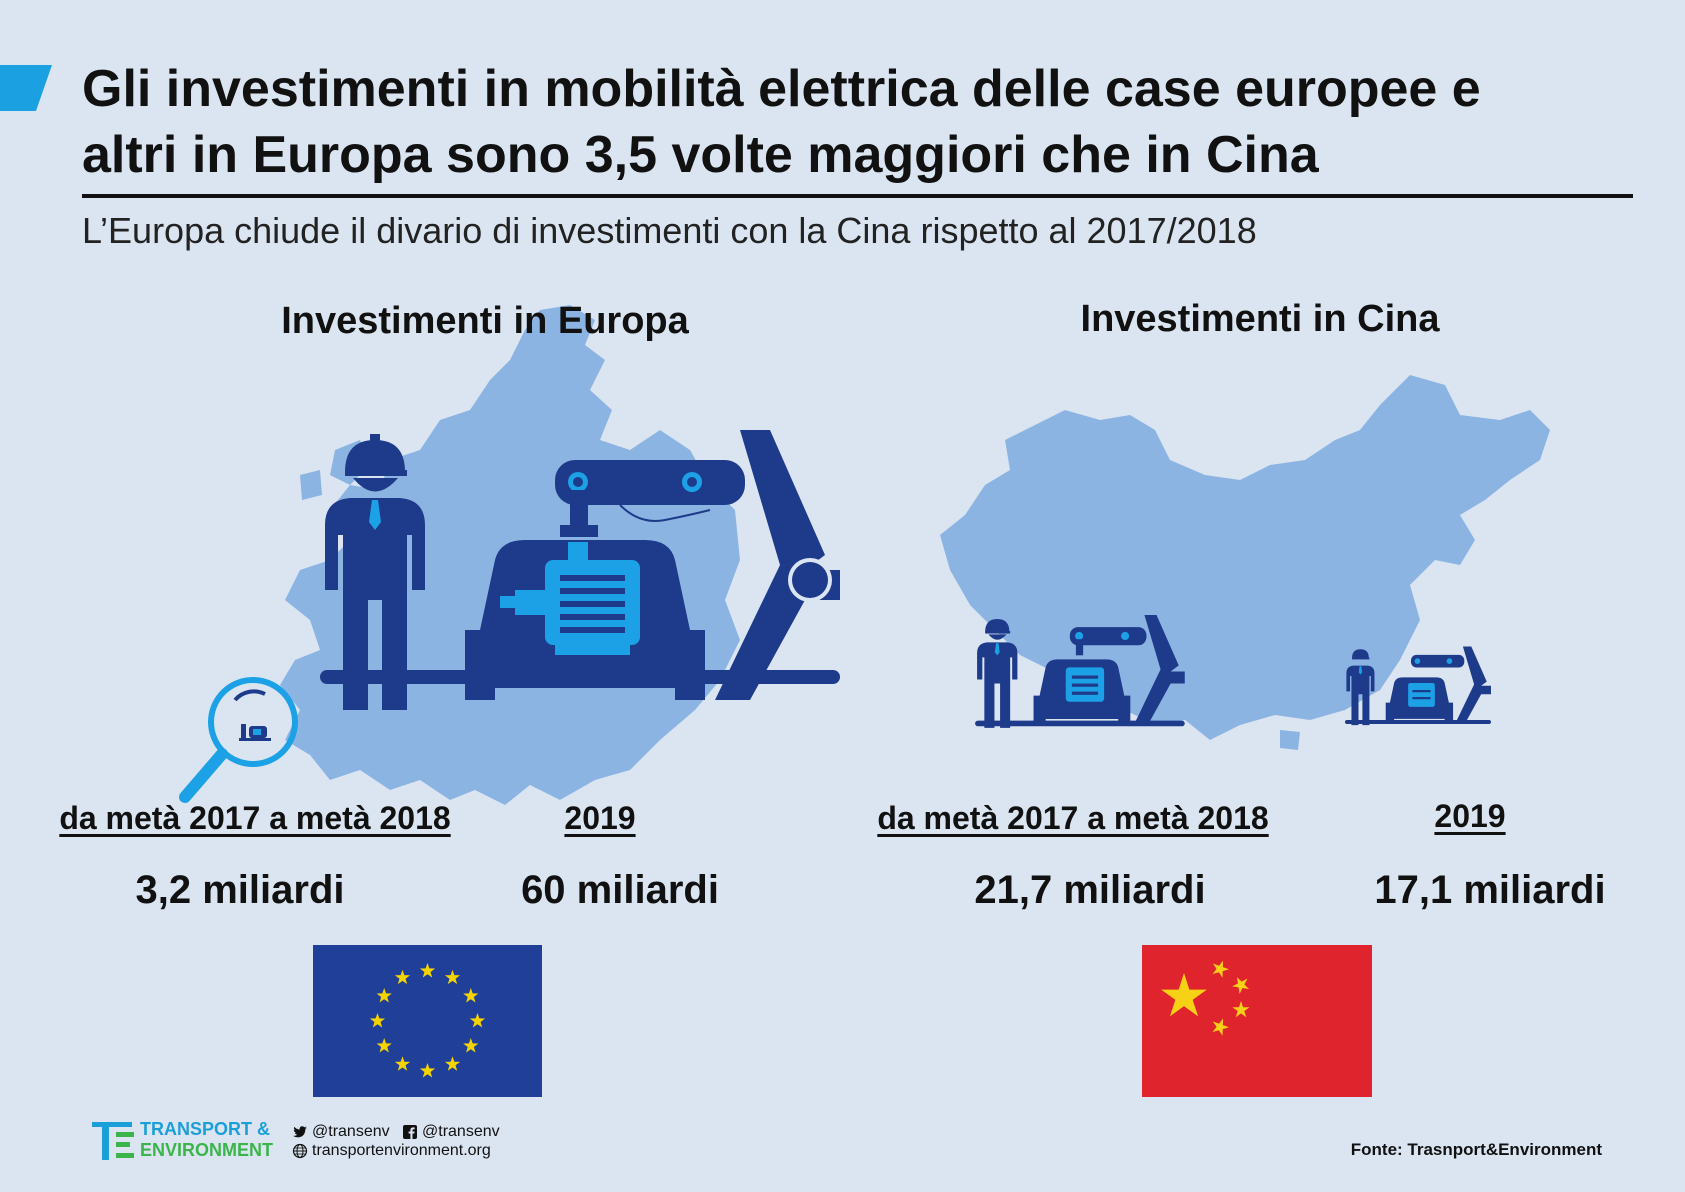 This screenshot has width=1685, height=1192. I want to click on facebook-handle: @transenv, so click(451, 1132).